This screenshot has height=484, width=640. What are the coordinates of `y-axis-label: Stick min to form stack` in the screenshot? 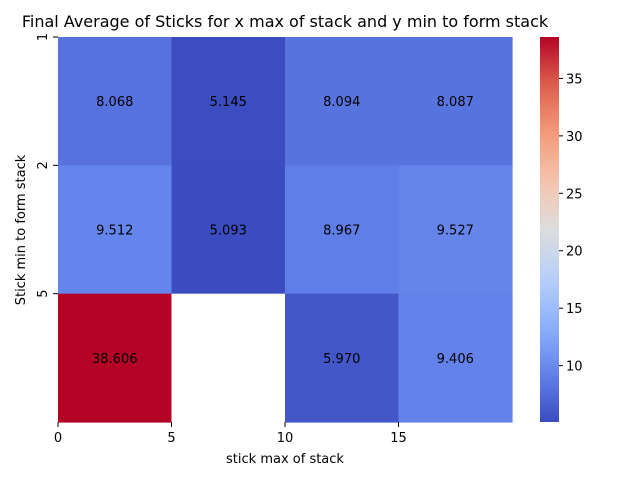 It's located at (21, 229).